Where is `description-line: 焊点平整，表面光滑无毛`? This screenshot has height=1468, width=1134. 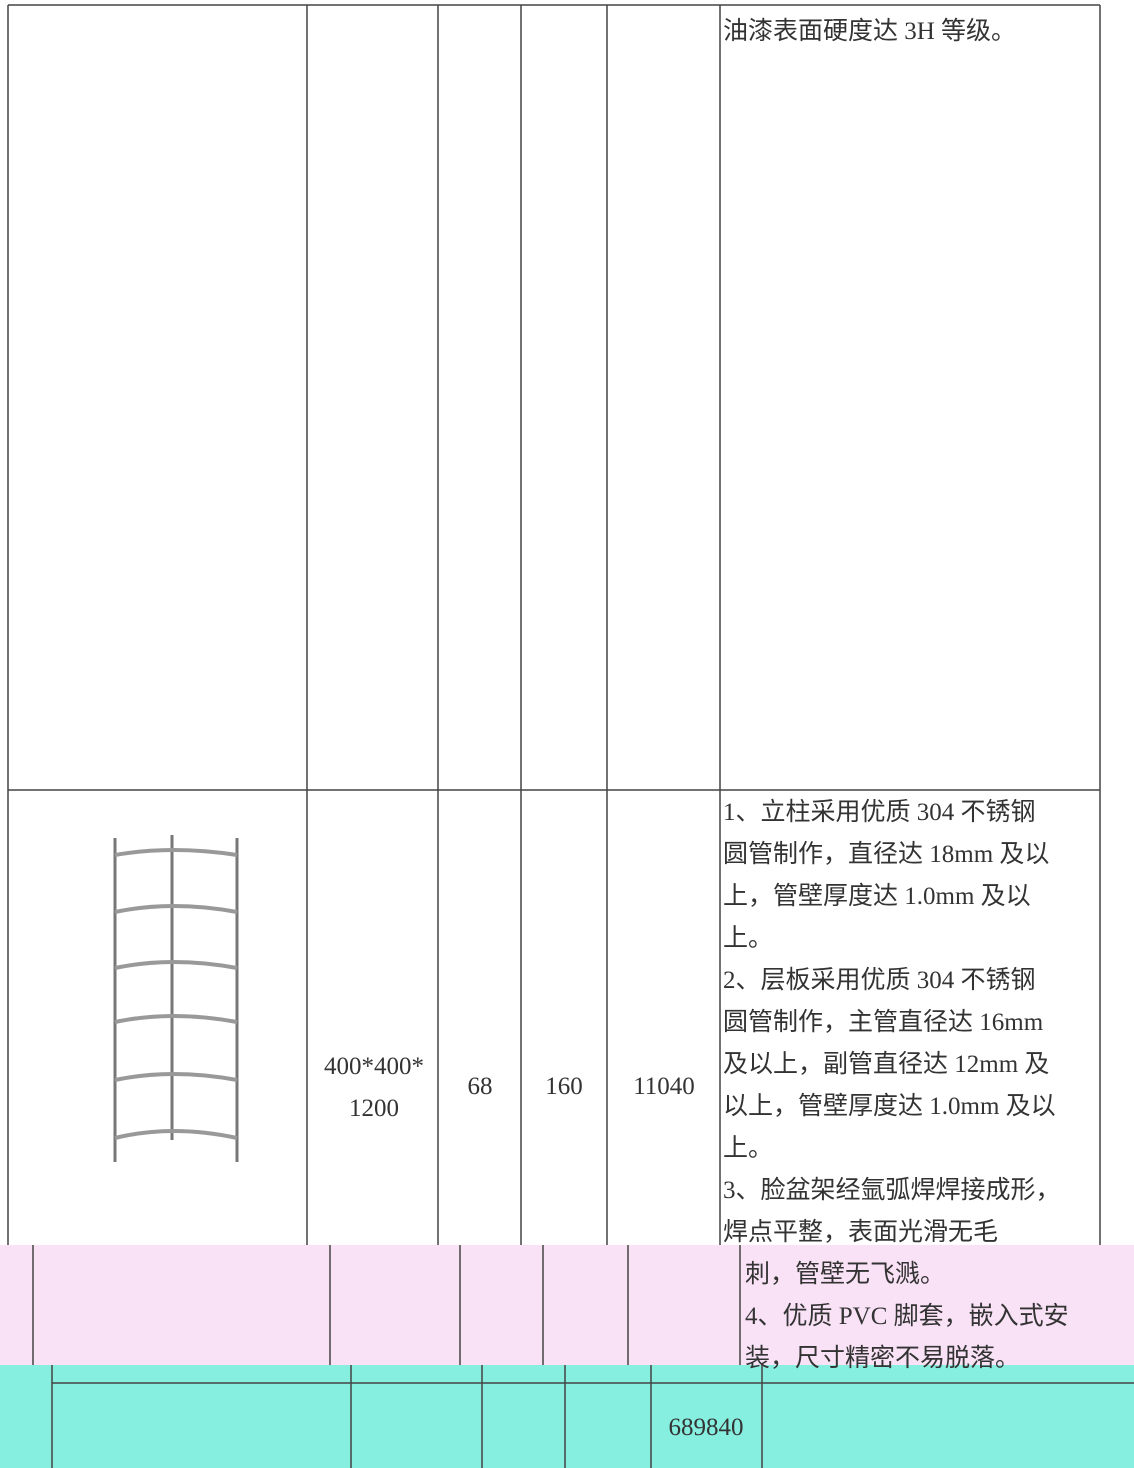
description-line: 焊点平整，表面光滑无毛 is located at coordinates (861, 1232).